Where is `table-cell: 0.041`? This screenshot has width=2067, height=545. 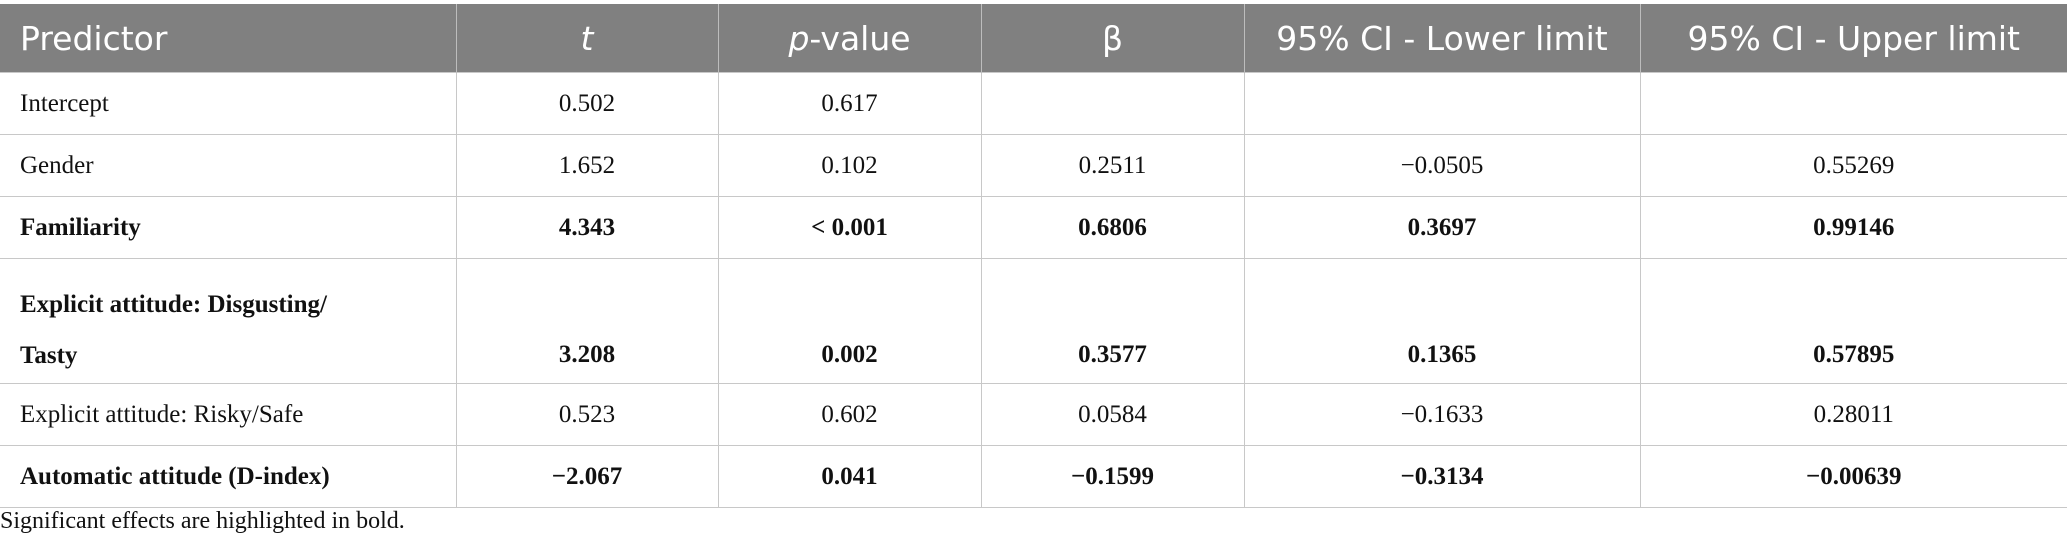 table-cell: 0.041 is located at coordinates (849, 476).